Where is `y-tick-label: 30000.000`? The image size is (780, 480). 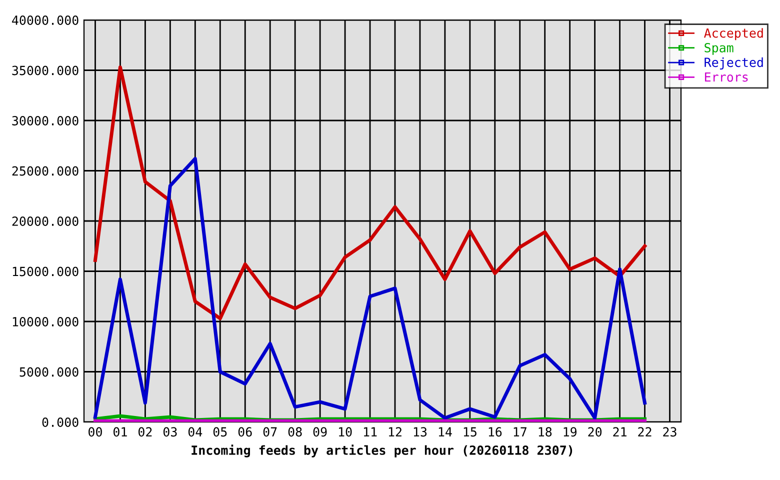 y-tick-label: 30000.000 is located at coordinates (45, 121).